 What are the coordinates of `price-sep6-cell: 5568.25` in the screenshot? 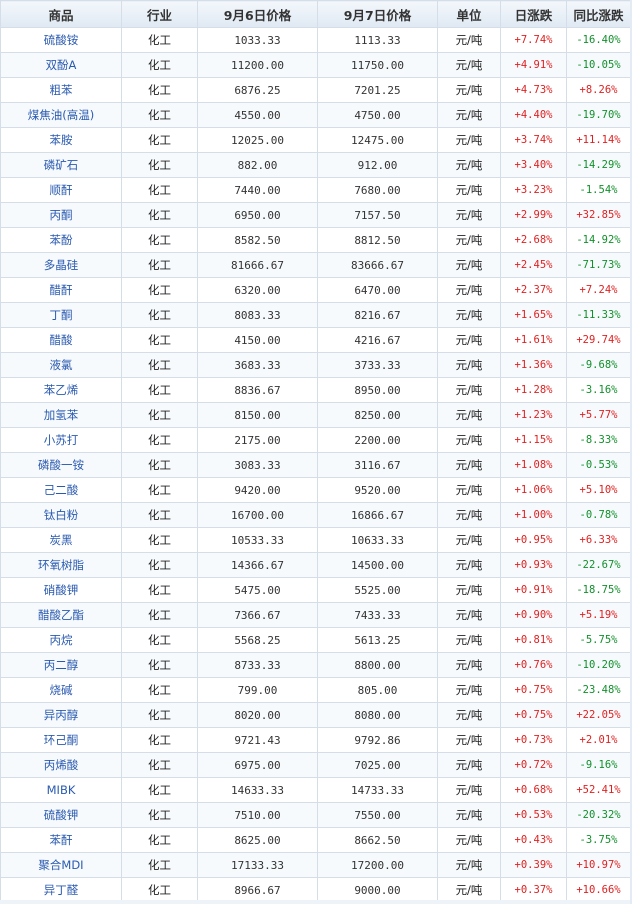 It's located at (257, 640).